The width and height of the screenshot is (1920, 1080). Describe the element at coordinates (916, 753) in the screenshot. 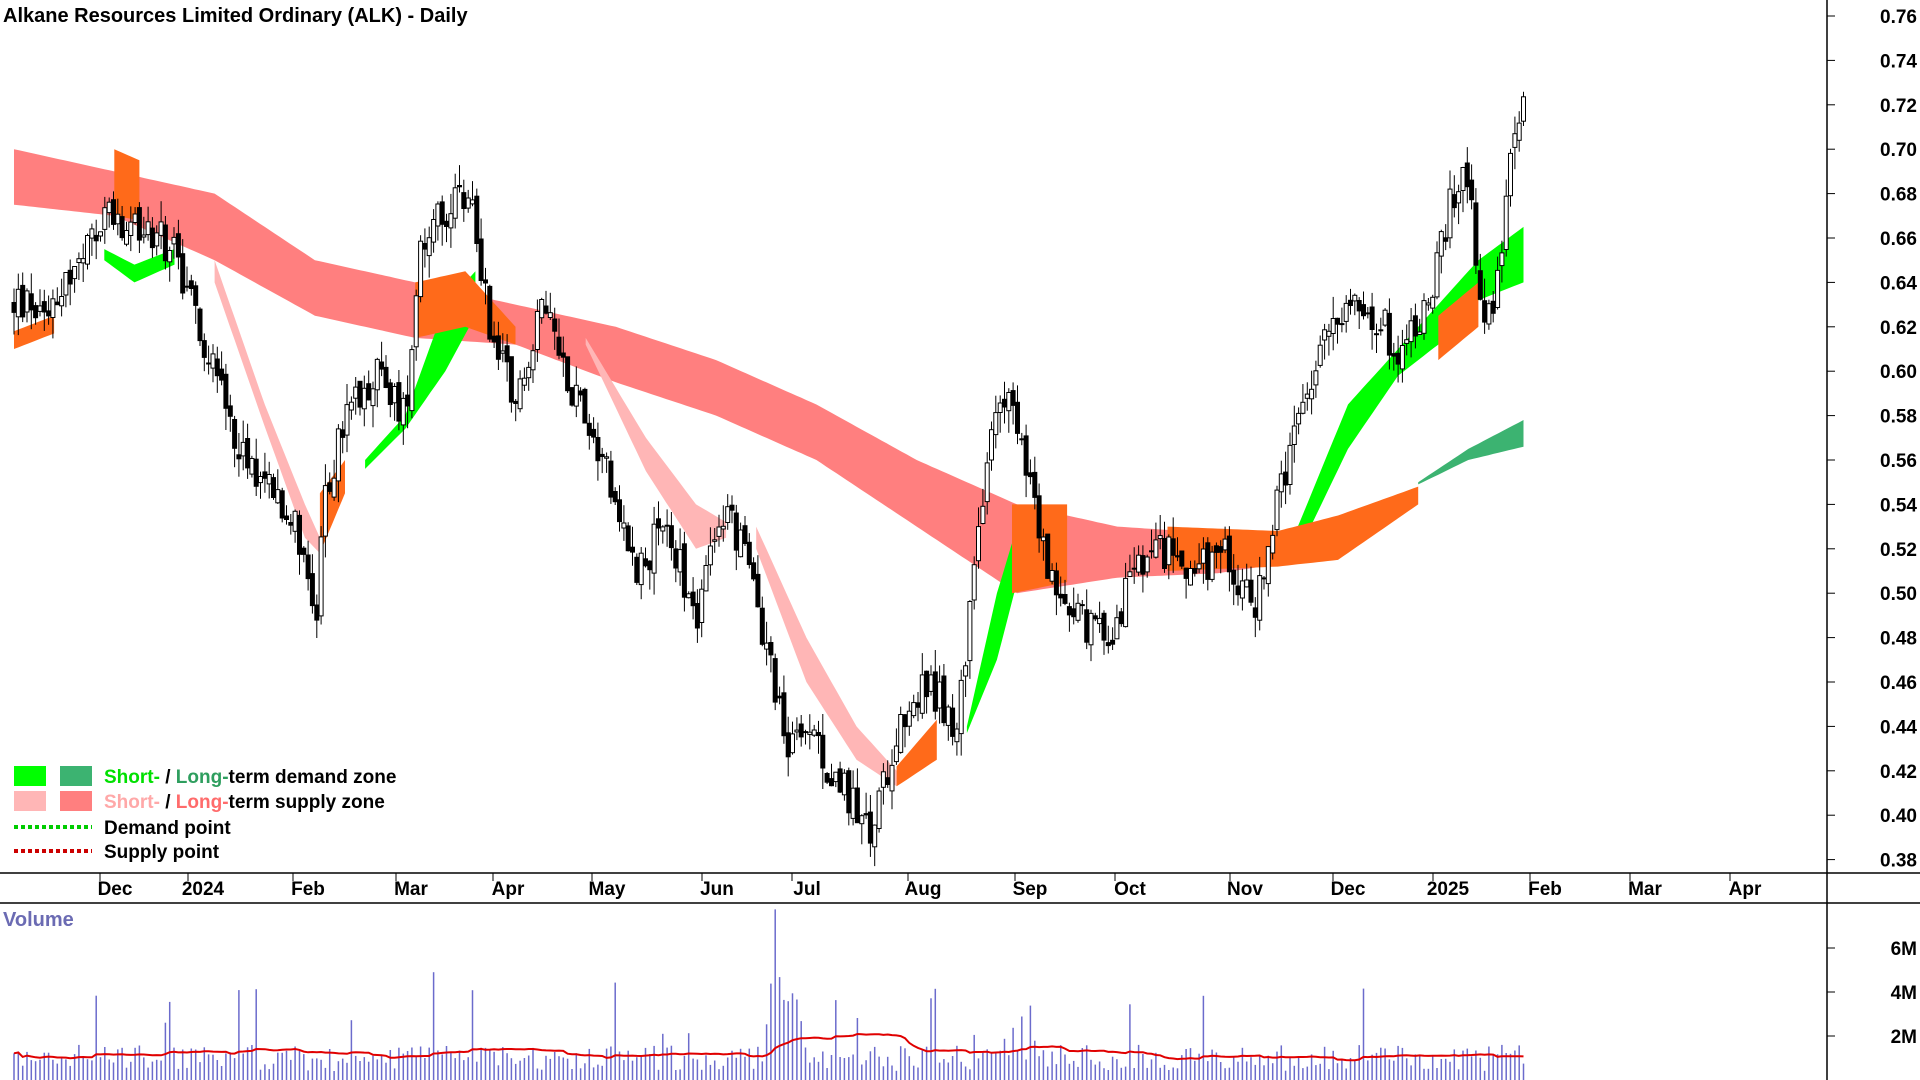

I see `zone-overlap` at that location.